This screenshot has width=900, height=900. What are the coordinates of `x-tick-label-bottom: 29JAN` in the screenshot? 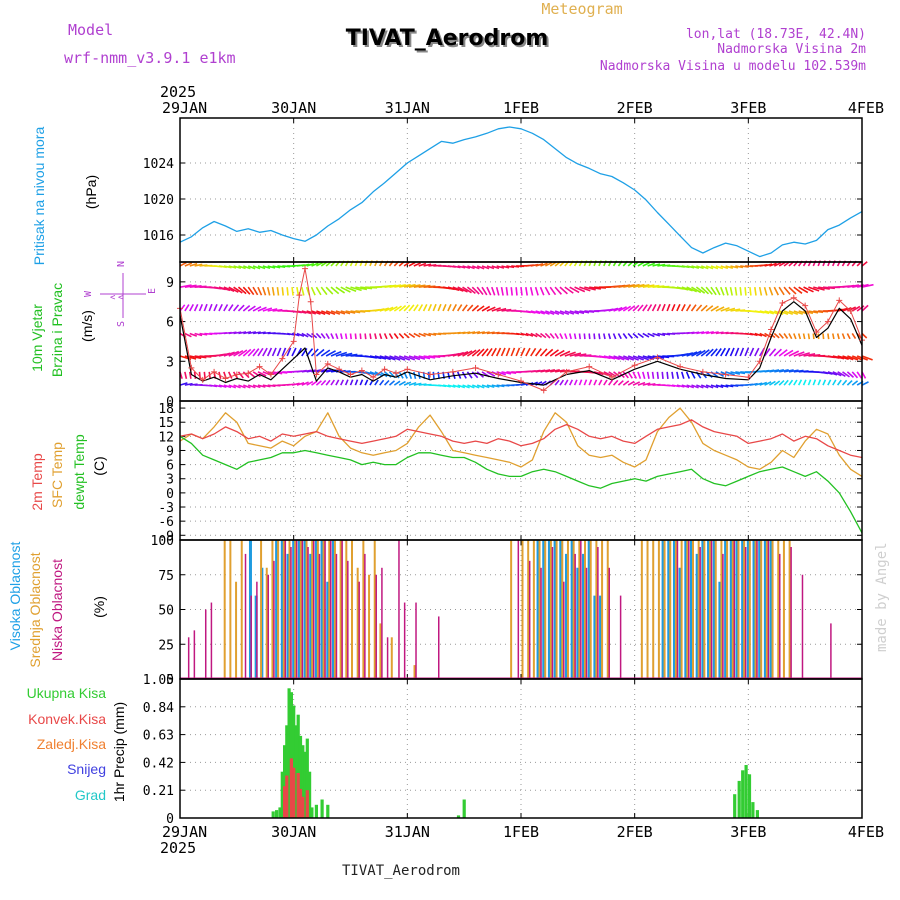 It's located at (184, 832).